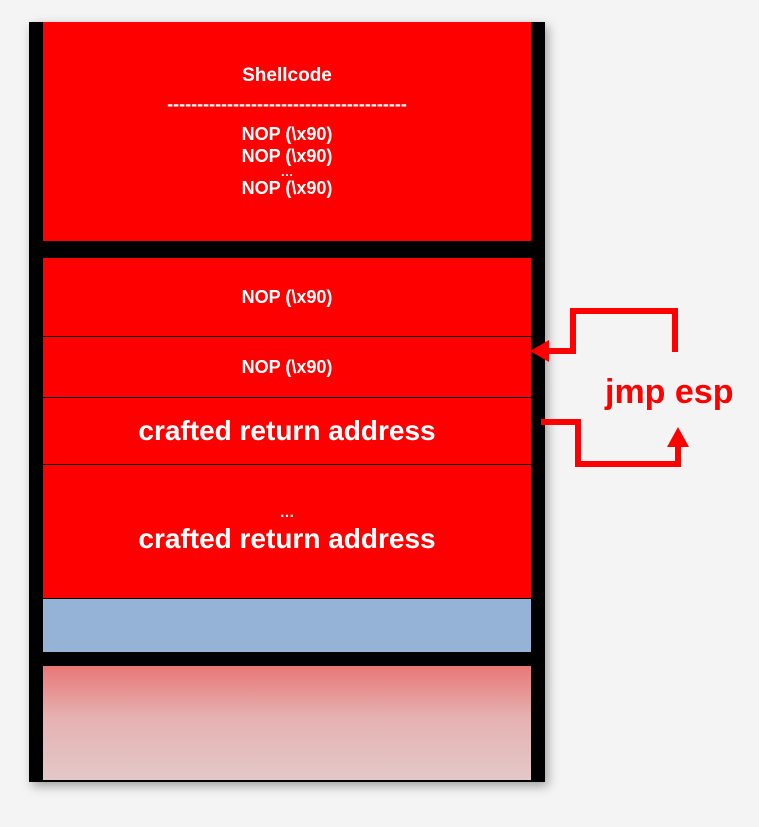  I want to click on nop-slot-upper: NOP (\x90), so click(287, 297).